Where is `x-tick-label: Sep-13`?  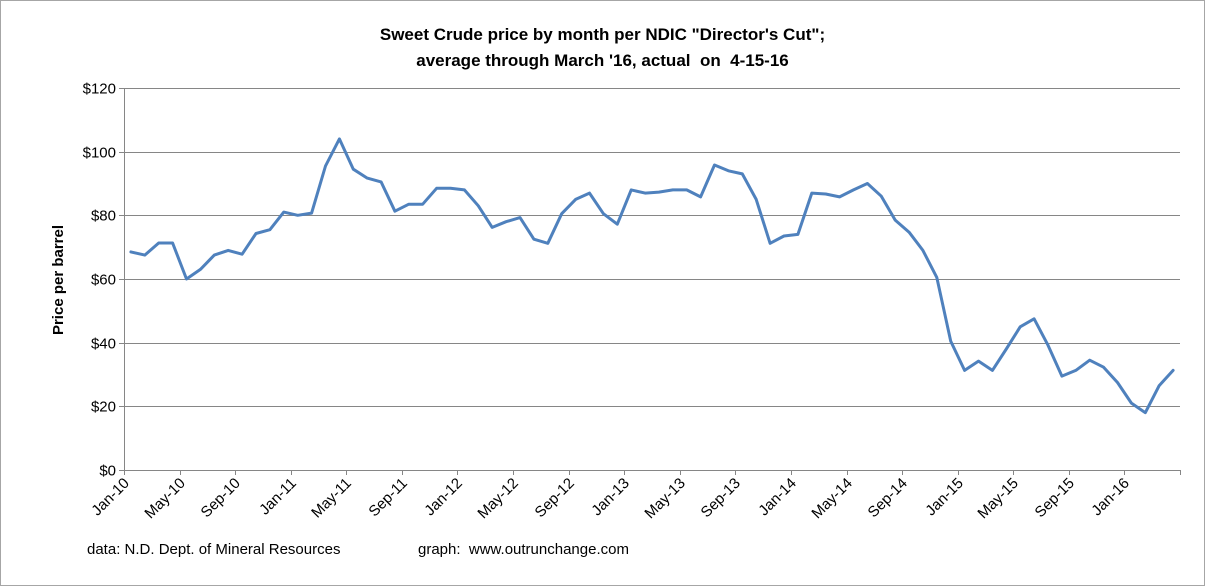 x-tick-label: Sep-13 is located at coordinates (721, 498).